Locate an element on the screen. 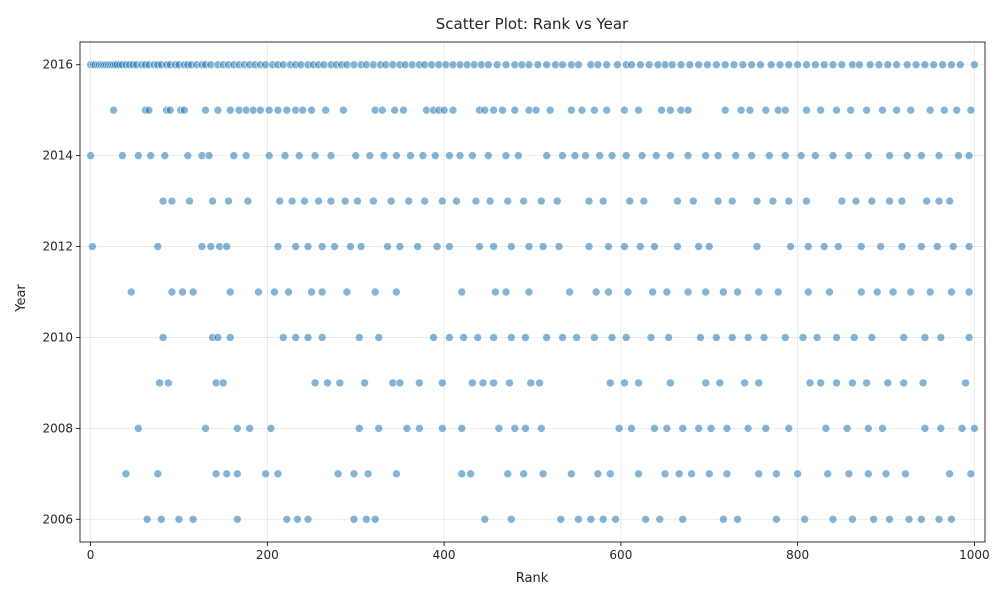 The image size is (1000, 600). y-tick-label: 2008 is located at coordinates (57, 428).